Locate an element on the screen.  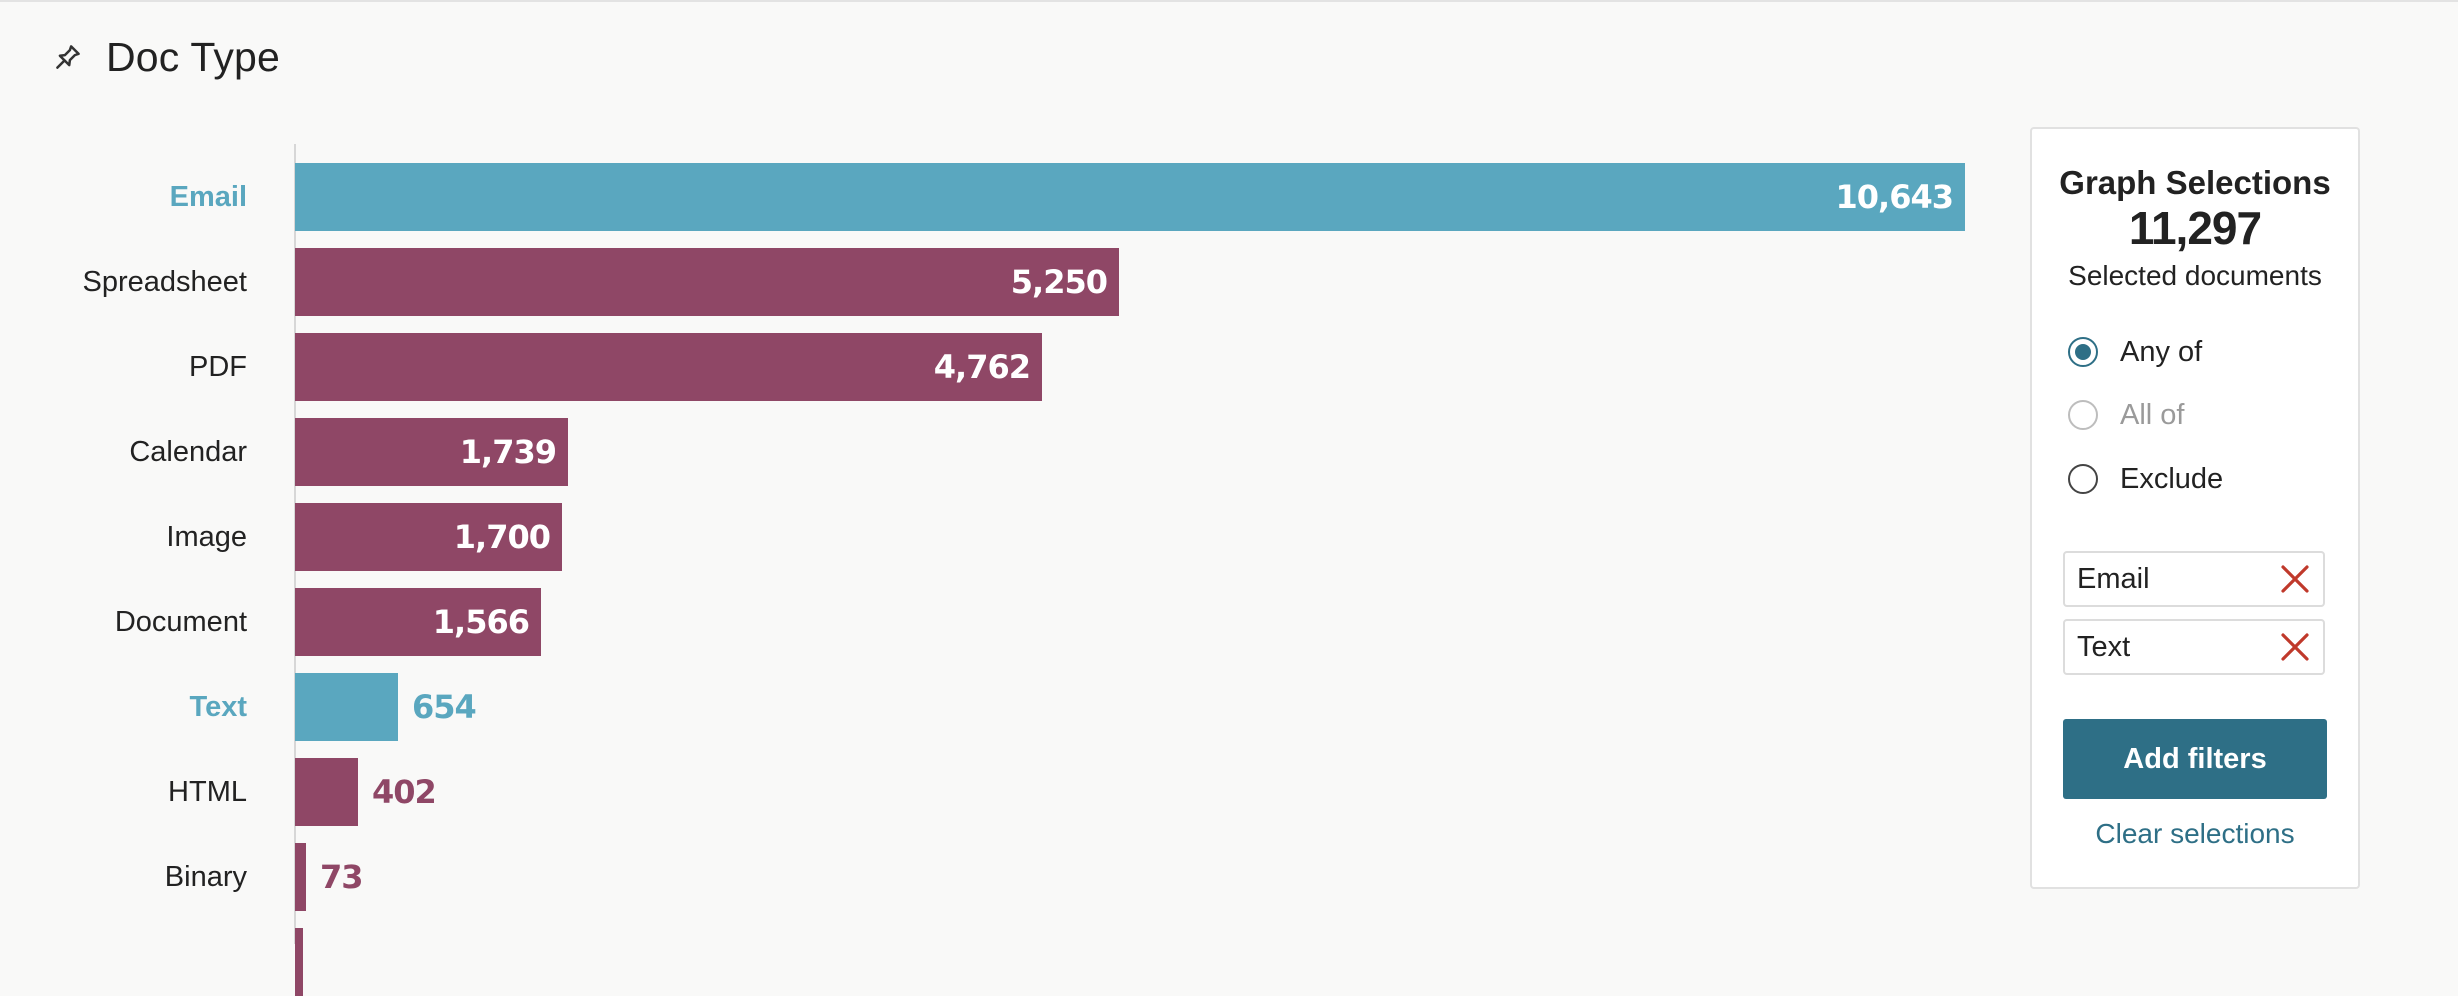
radio-any-of: Any of is located at coordinates (2135, 352).